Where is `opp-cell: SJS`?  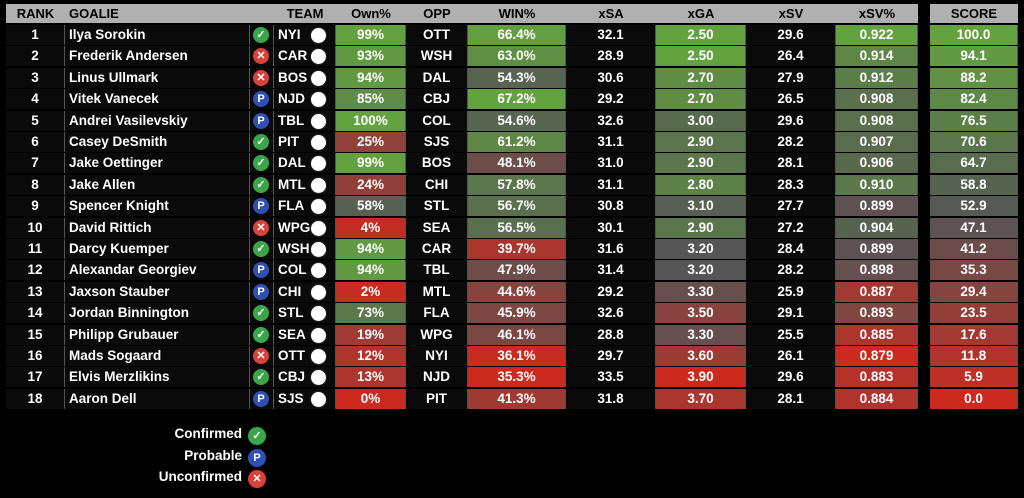 opp-cell: SJS is located at coordinates (437, 142).